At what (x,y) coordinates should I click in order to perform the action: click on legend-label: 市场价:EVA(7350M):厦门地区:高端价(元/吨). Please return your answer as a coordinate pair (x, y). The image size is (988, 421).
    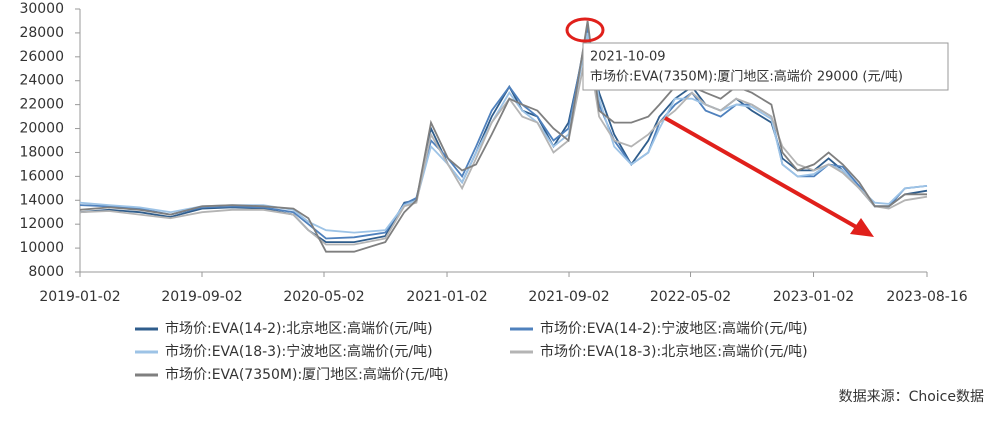
    Looking at the image, I should click on (307, 374).